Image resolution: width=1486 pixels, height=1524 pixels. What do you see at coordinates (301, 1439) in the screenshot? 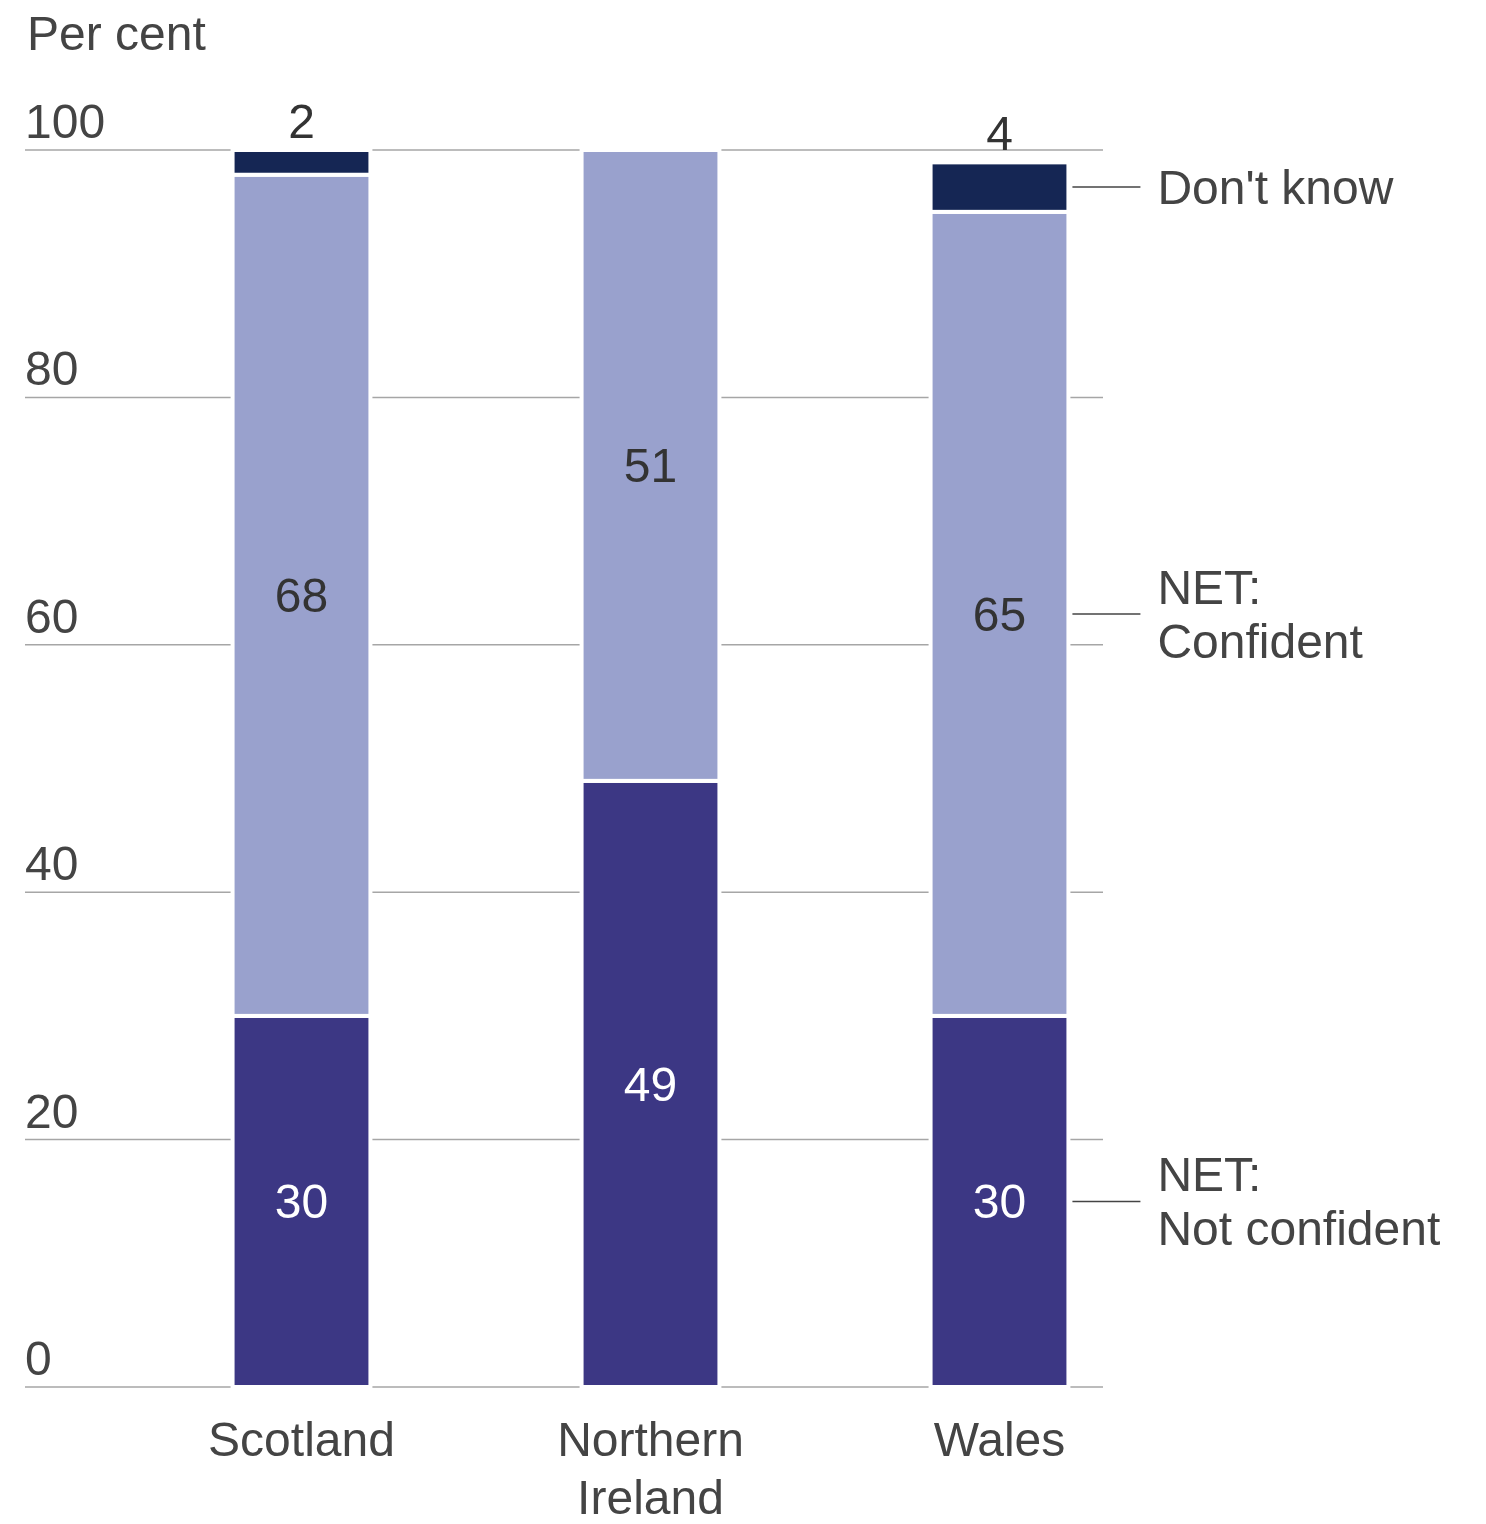
I see `x-tick-label: Scotland` at bounding box center [301, 1439].